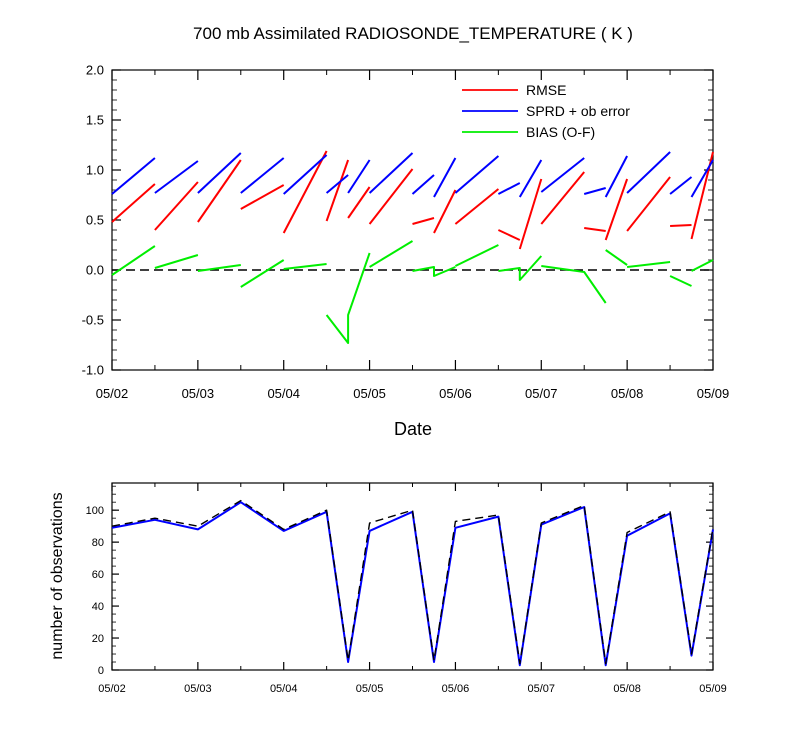 Image resolution: width=800 pixels, height=750 pixels. What do you see at coordinates (95, 70) in the screenshot?
I see `y-tick-label: 2.0` at bounding box center [95, 70].